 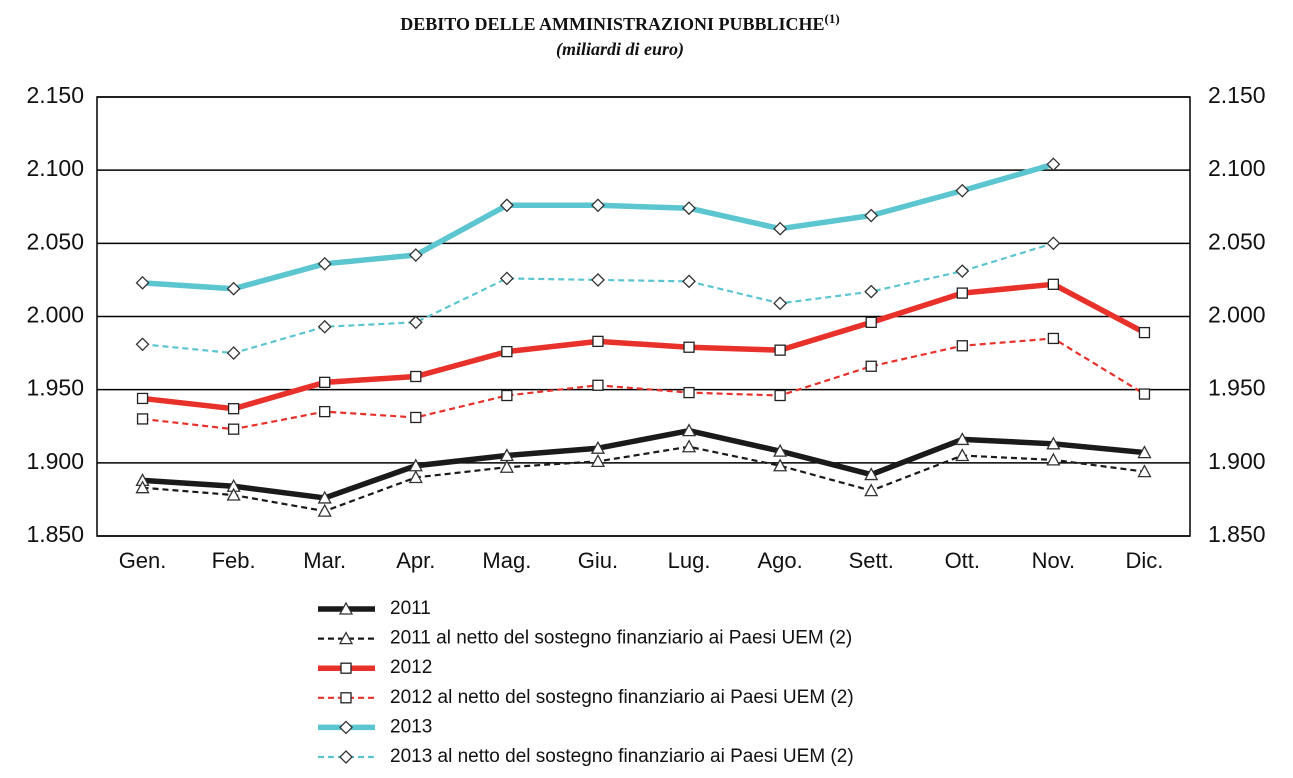 I want to click on y2-tick-label: 1.850, so click(x=1237, y=534).